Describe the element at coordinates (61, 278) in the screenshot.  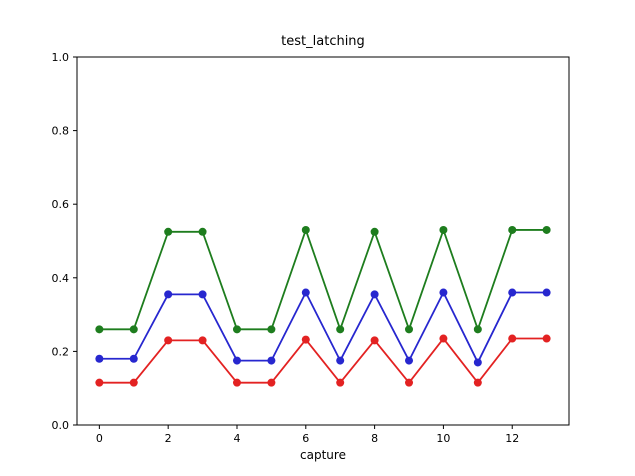
I see `y-tick-label: 0.4` at that location.